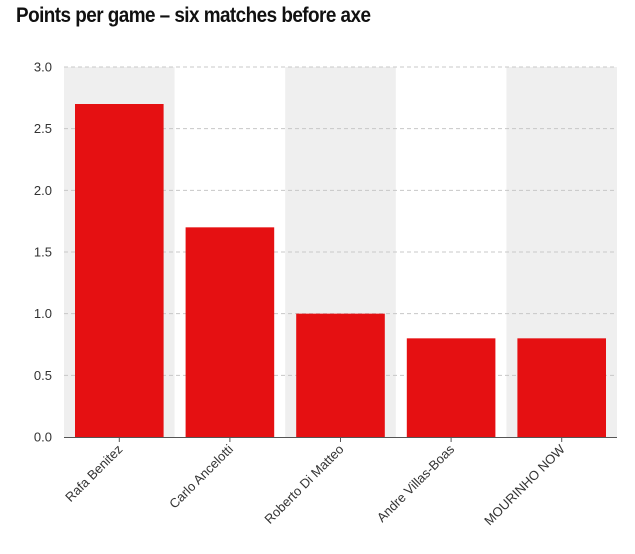 Image resolution: width=635 pixels, height=554 pixels. What do you see at coordinates (43, 437) in the screenshot?
I see `y-tick-label: 0.0` at bounding box center [43, 437].